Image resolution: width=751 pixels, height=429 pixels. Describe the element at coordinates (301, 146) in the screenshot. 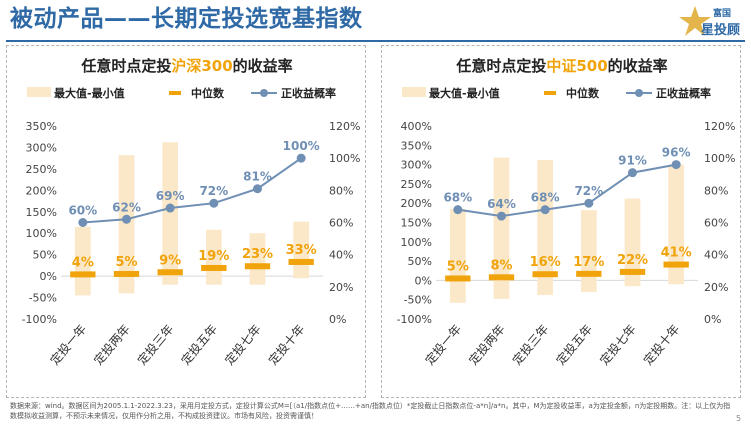

I see `positive-rate-label: 100%` at that location.